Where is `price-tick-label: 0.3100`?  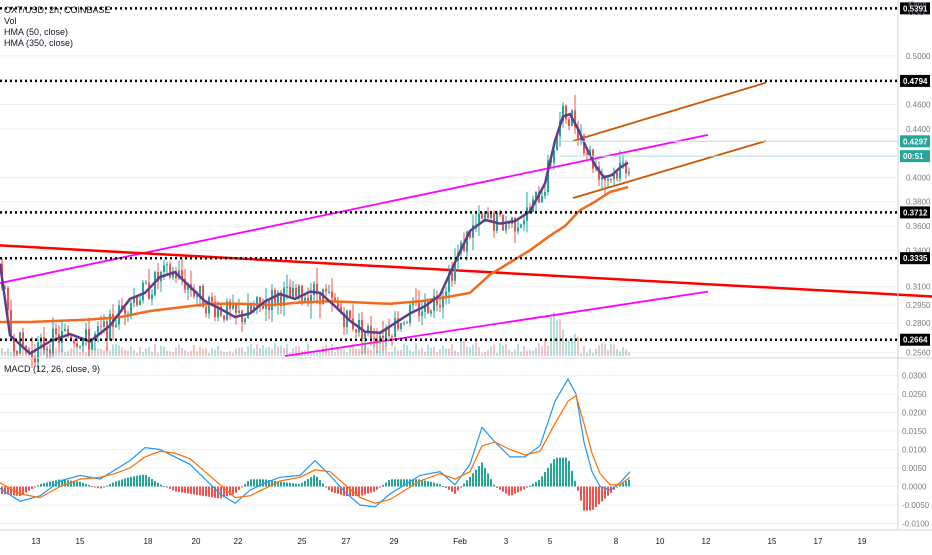
price-tick-label: 0.3100 is located at coordinates (918, 287).